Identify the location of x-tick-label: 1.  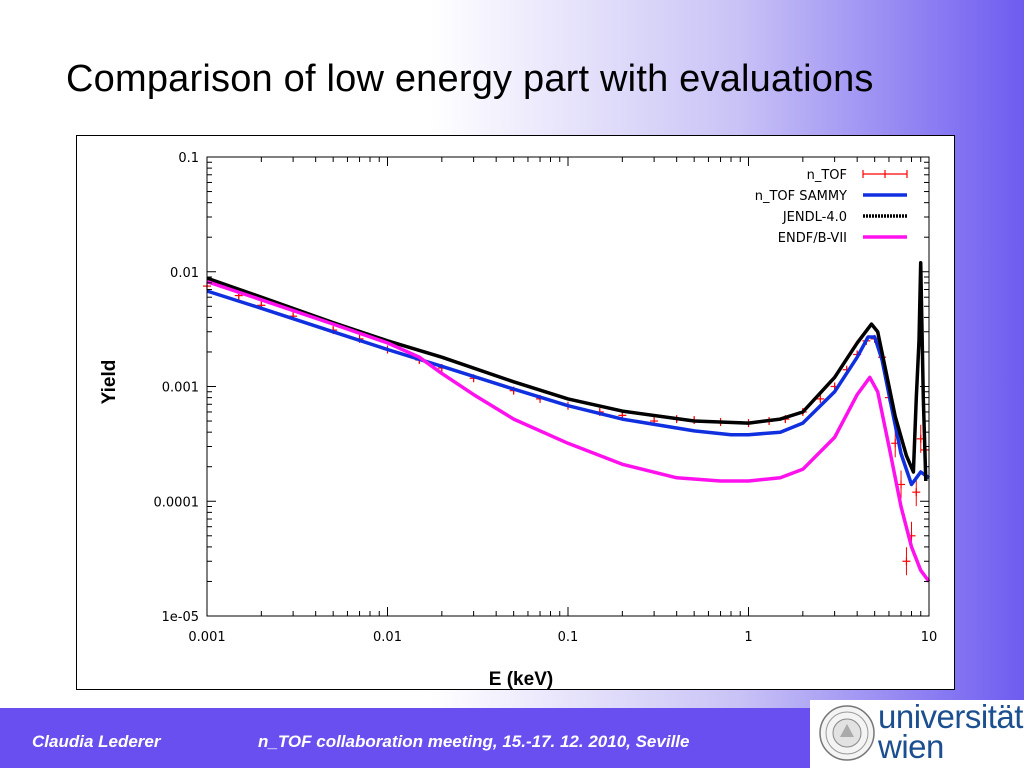
(748, 637).